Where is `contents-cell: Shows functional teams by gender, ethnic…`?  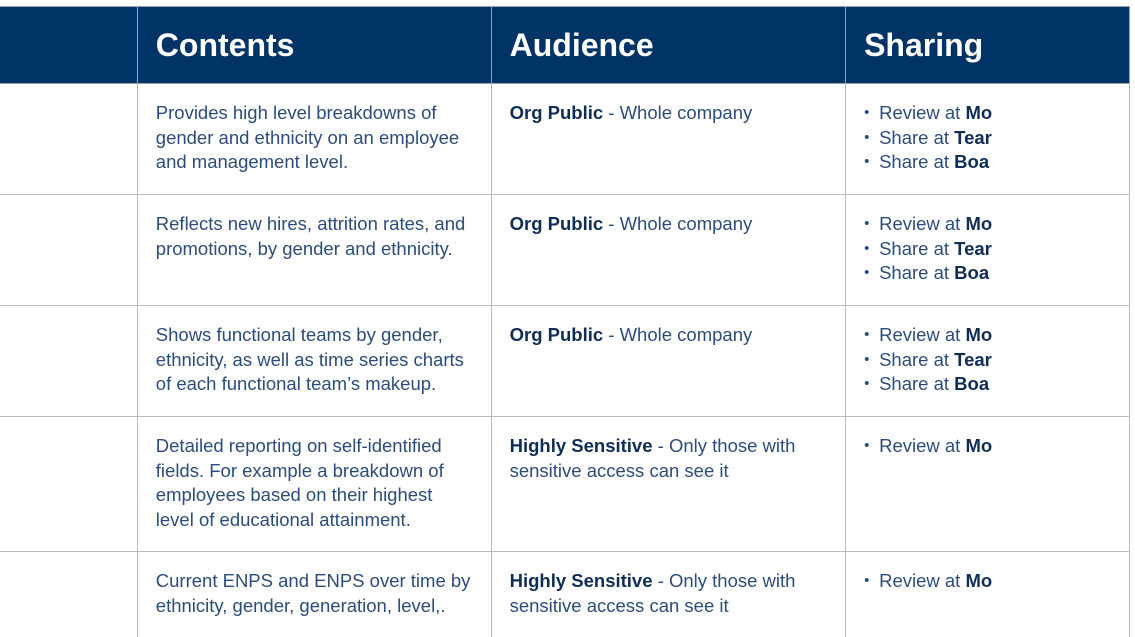 contents-cell: Shows functional teams by gender, ethnic… is located at coordinates (314, 361).